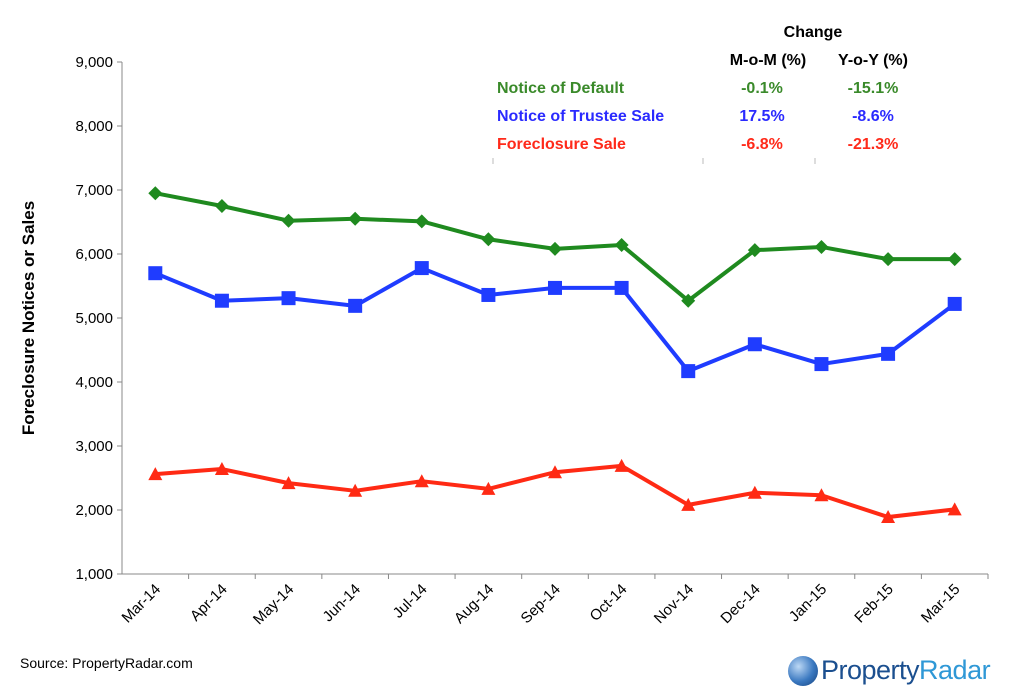 This screenshot has height=696, width=1024. What do you see at coordinates (94, 510) in the screenshot?
I see `y-tick-label: 2,000` at bounding box center [94, 510].